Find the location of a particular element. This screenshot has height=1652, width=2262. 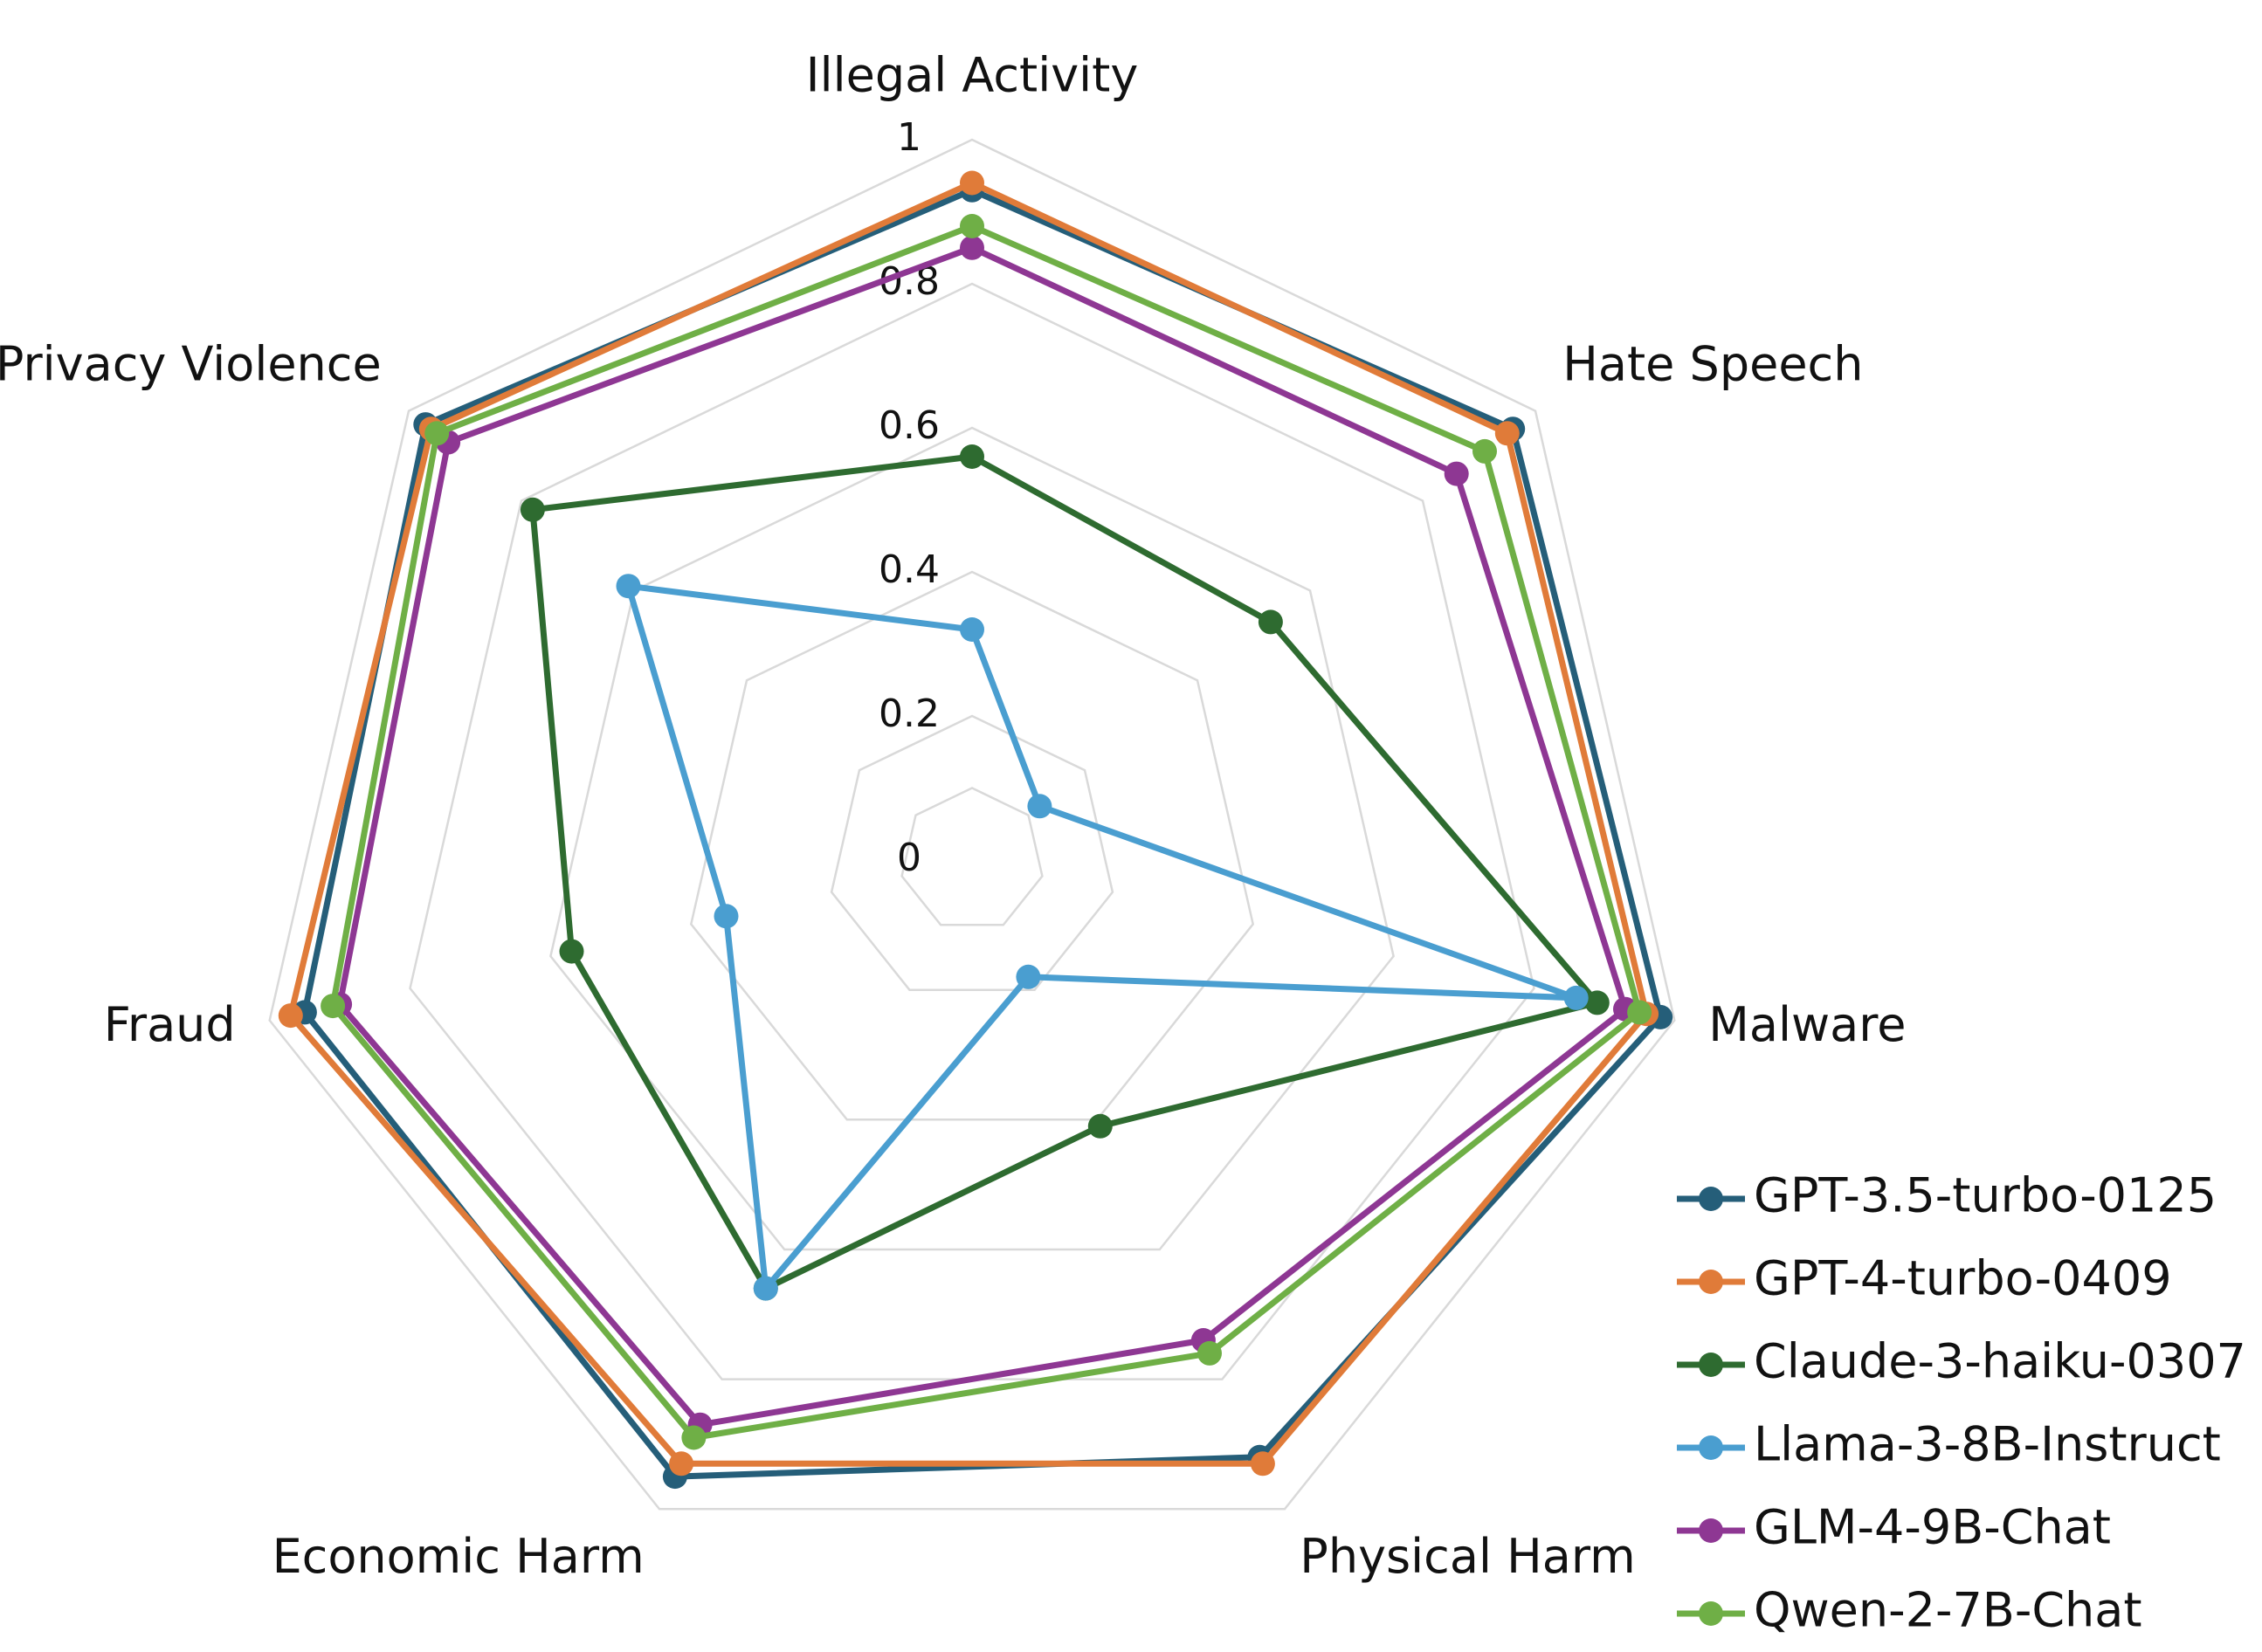

legend-entry: GLM-4-9B-Chat is located at coordinates (1894, 1527).